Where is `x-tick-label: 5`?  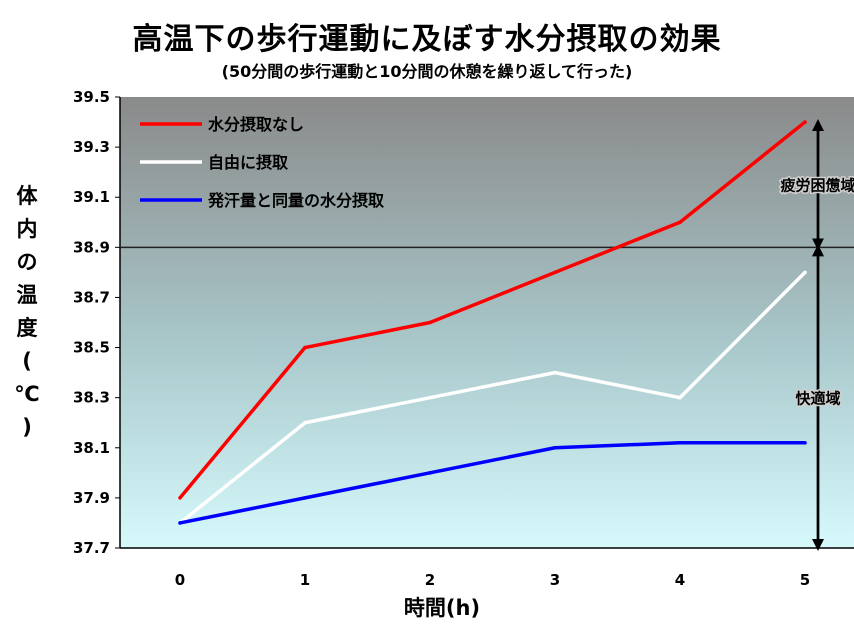 x-tick-label: 5 is located at coordinates (805, 580).